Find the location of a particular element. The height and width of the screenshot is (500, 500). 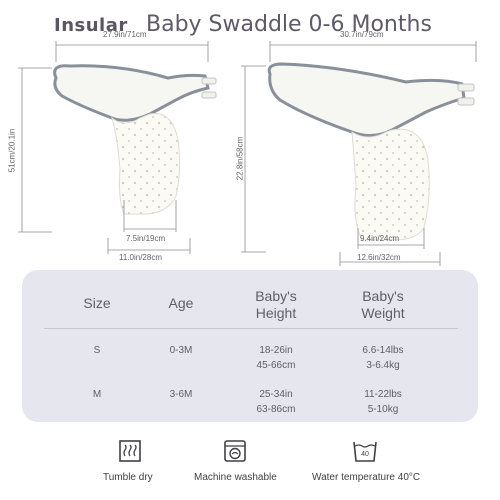

row-s-height-cm: 45-66cm is located at coordinates (276, 365).